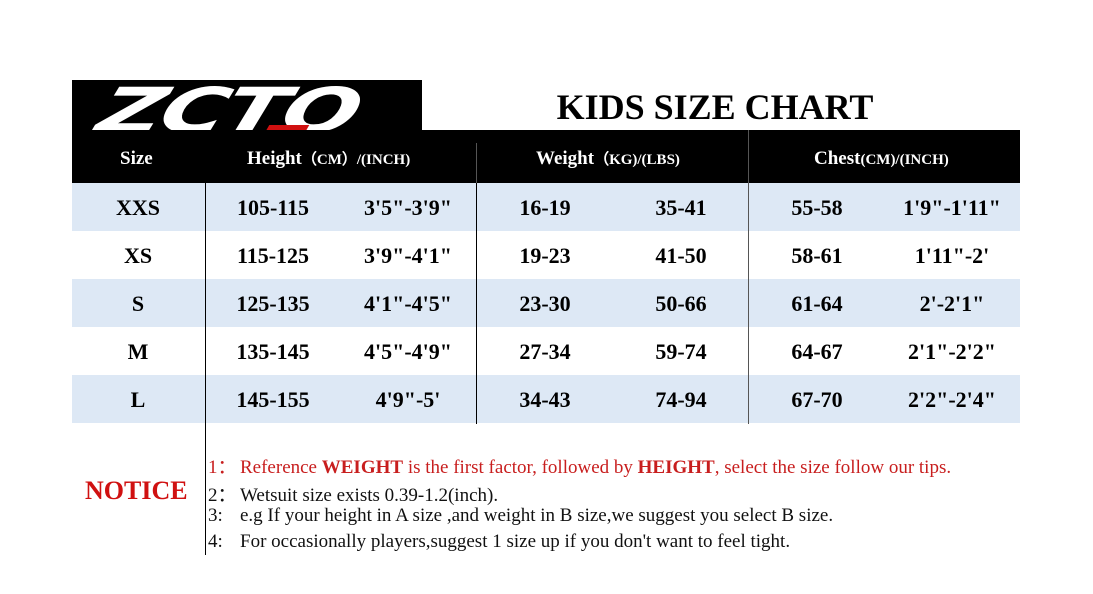 The width and height of the screenshot is (1093, 594). I want to click on cell-weight-kg: 34-43, so click(545, 399).